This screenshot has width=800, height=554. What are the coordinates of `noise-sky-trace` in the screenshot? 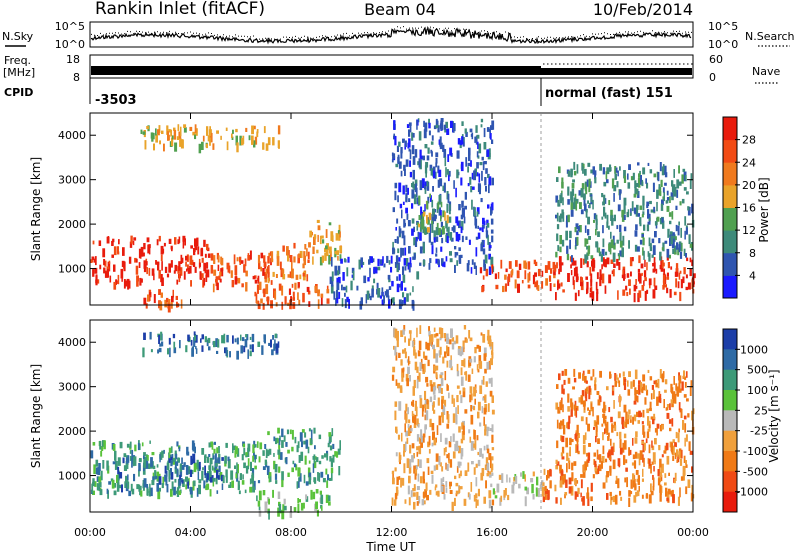 It's located at (391, 35).